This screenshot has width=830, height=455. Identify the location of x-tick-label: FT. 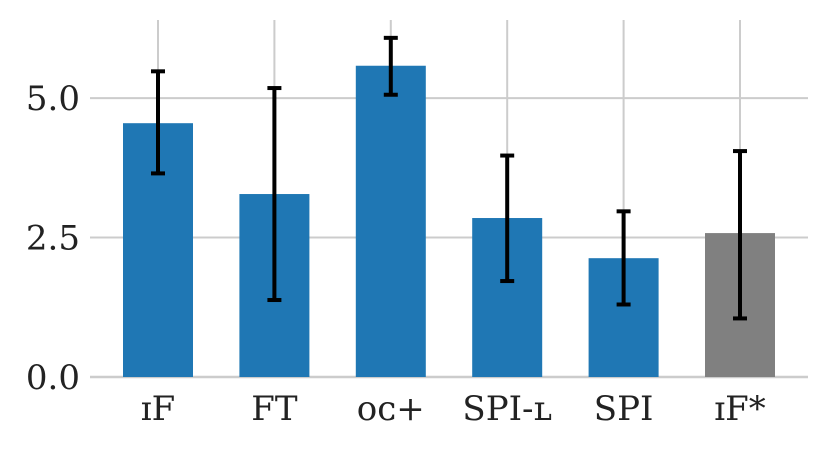
(274, 409).